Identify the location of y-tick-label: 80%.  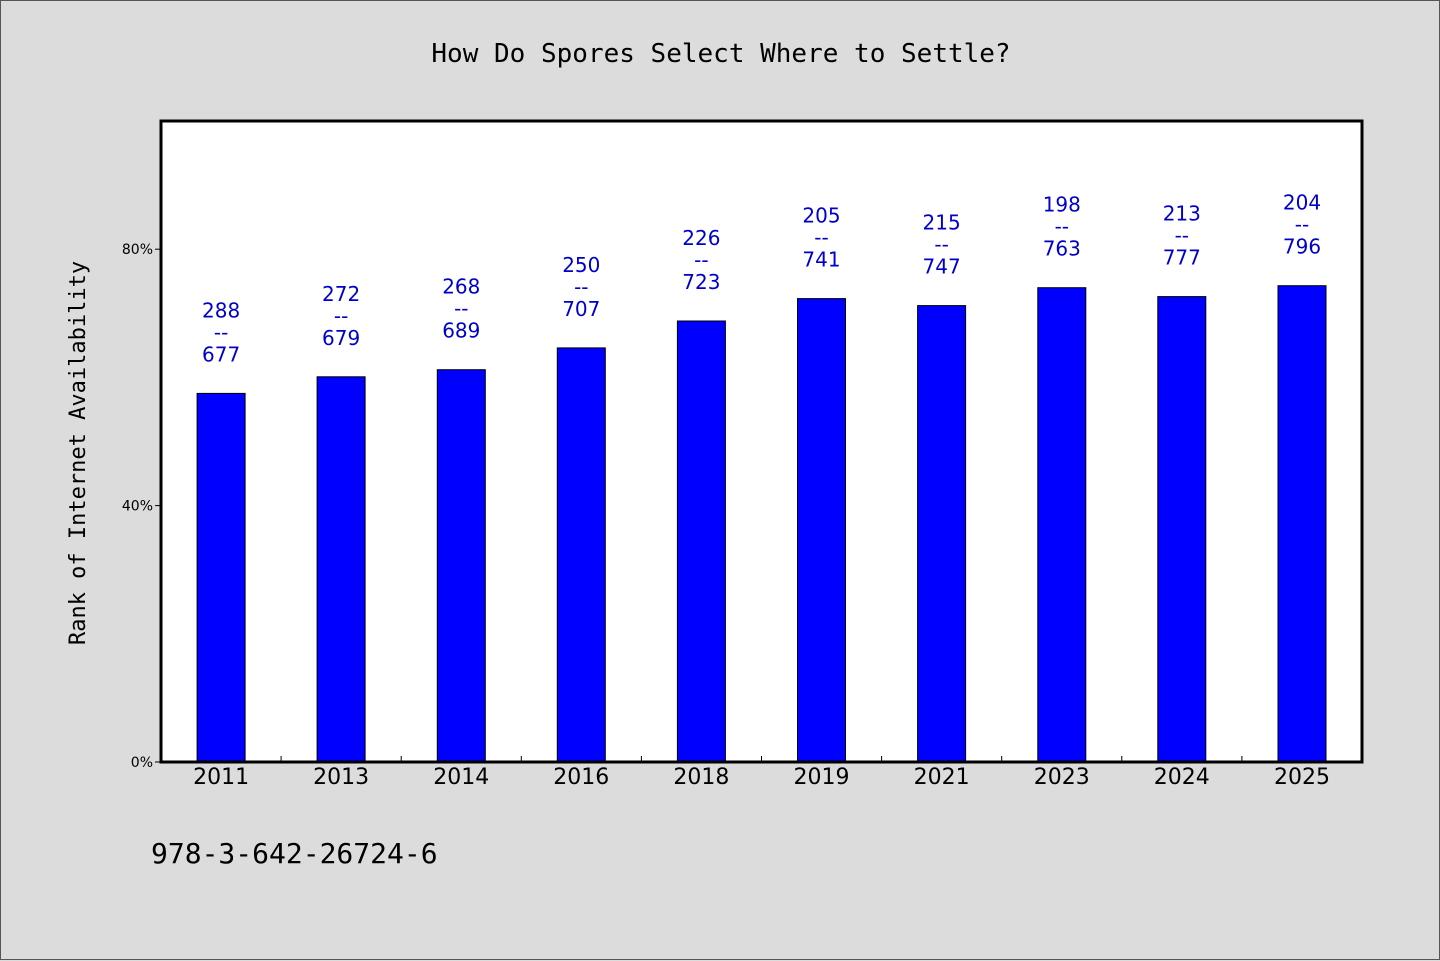
(137, 250).